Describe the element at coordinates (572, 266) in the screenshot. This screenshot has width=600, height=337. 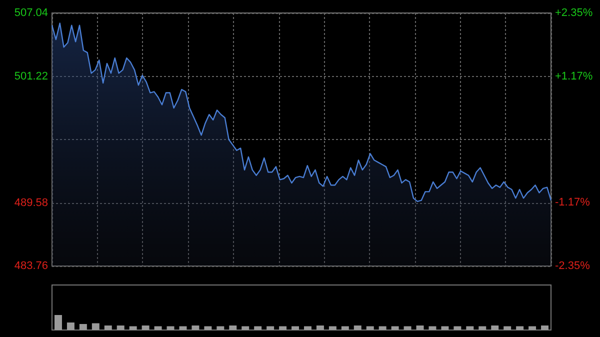
I see `y2-tick-label: -2.35%` at that location.